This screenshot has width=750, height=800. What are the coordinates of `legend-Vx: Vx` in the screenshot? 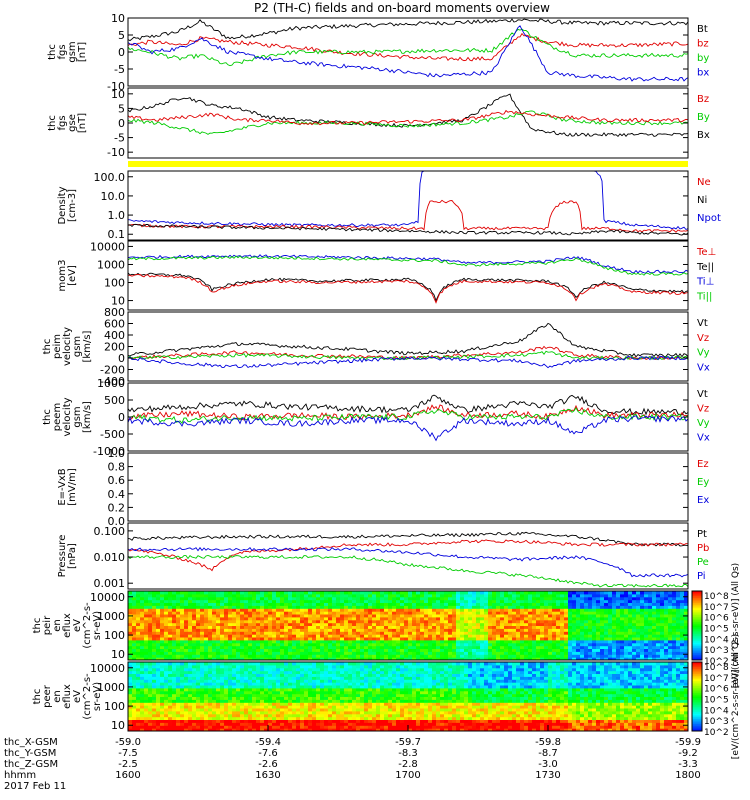 It's located at (703, 438).